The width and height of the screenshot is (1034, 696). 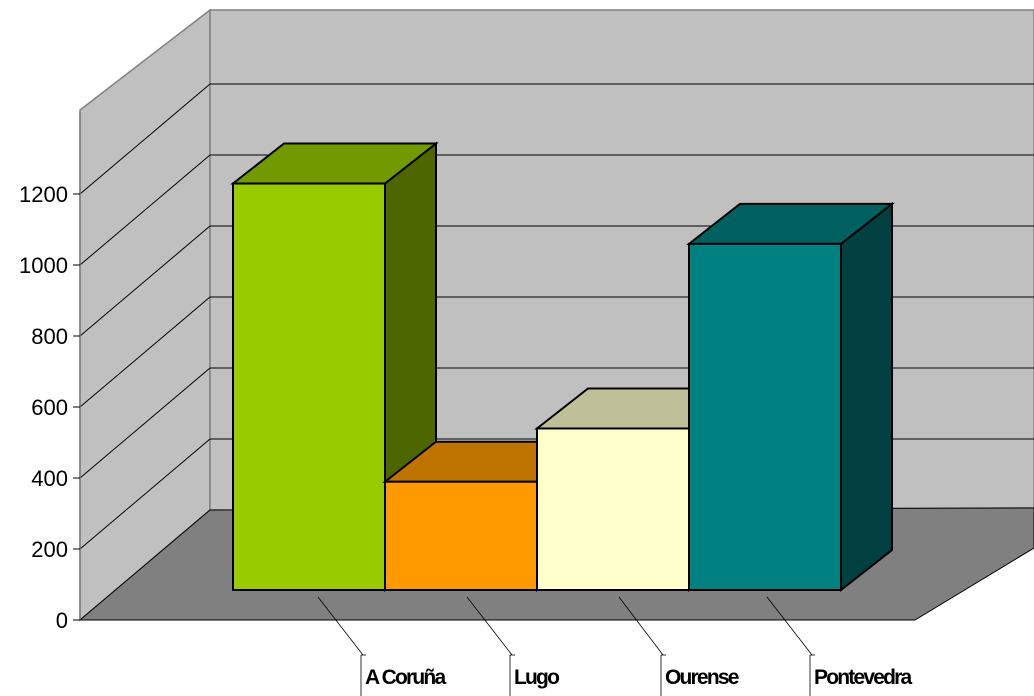 What do you see at coordinates (49, 478) in the screenshot?
I see `y-tick-label-400: 400` at bounding box center [49, 478].